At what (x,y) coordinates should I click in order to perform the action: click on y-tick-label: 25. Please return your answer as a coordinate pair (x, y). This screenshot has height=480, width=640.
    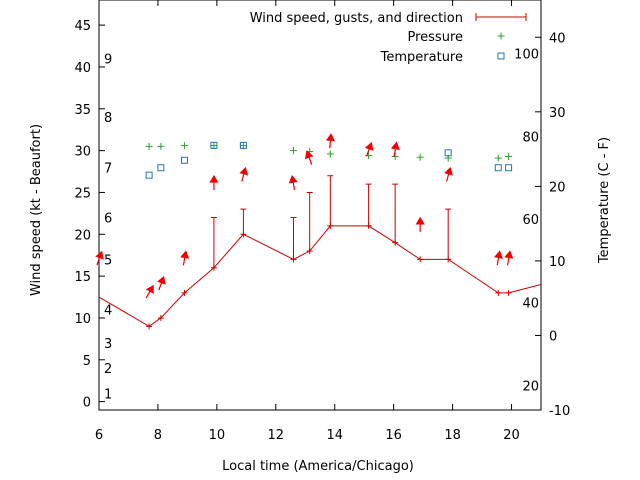
    Looking at the image, I should click on (82, 193).